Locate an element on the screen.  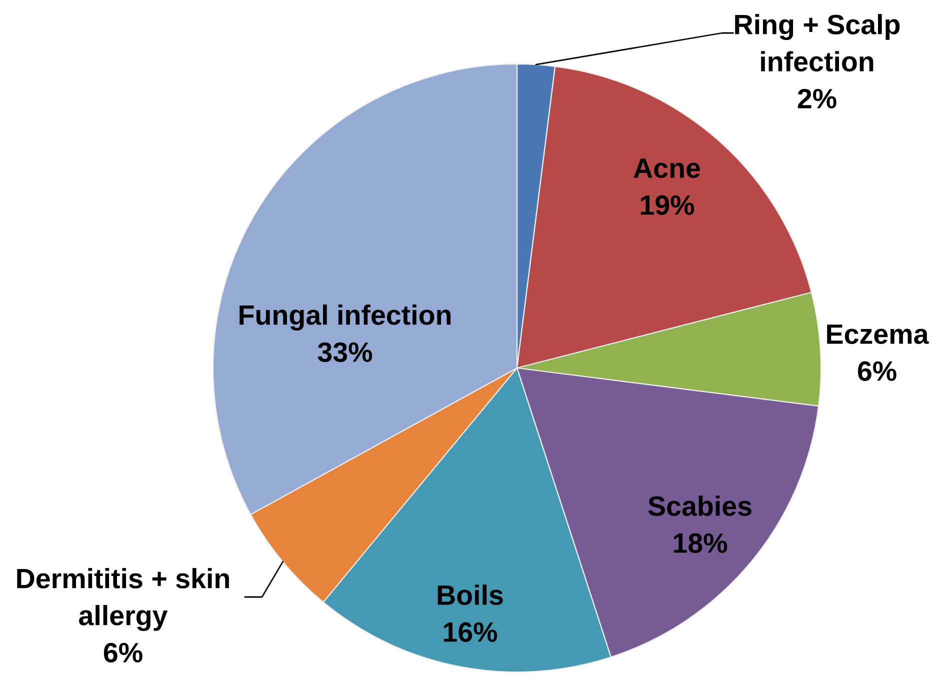
data-label: 18% is located at coordinates (701, 543).